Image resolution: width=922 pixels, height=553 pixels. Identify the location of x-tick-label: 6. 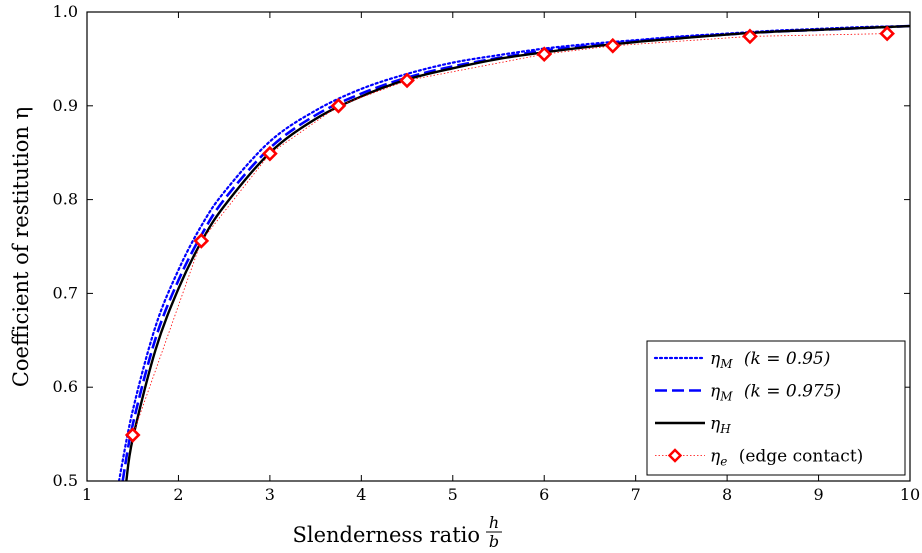
(544, 494).